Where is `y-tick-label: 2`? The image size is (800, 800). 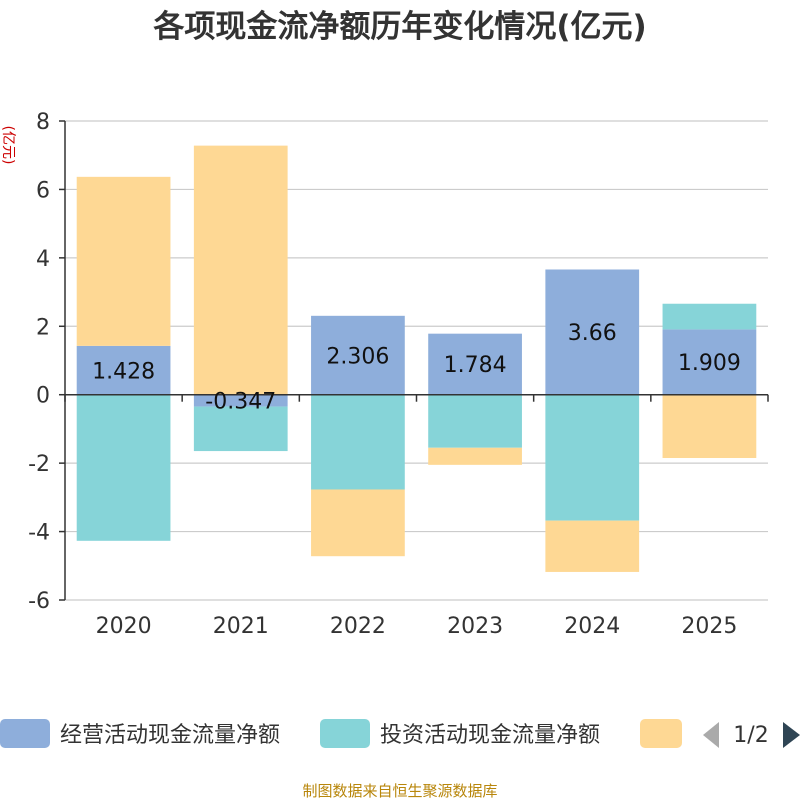 y-tick-label: 2 is located at coordinates (43, 327).